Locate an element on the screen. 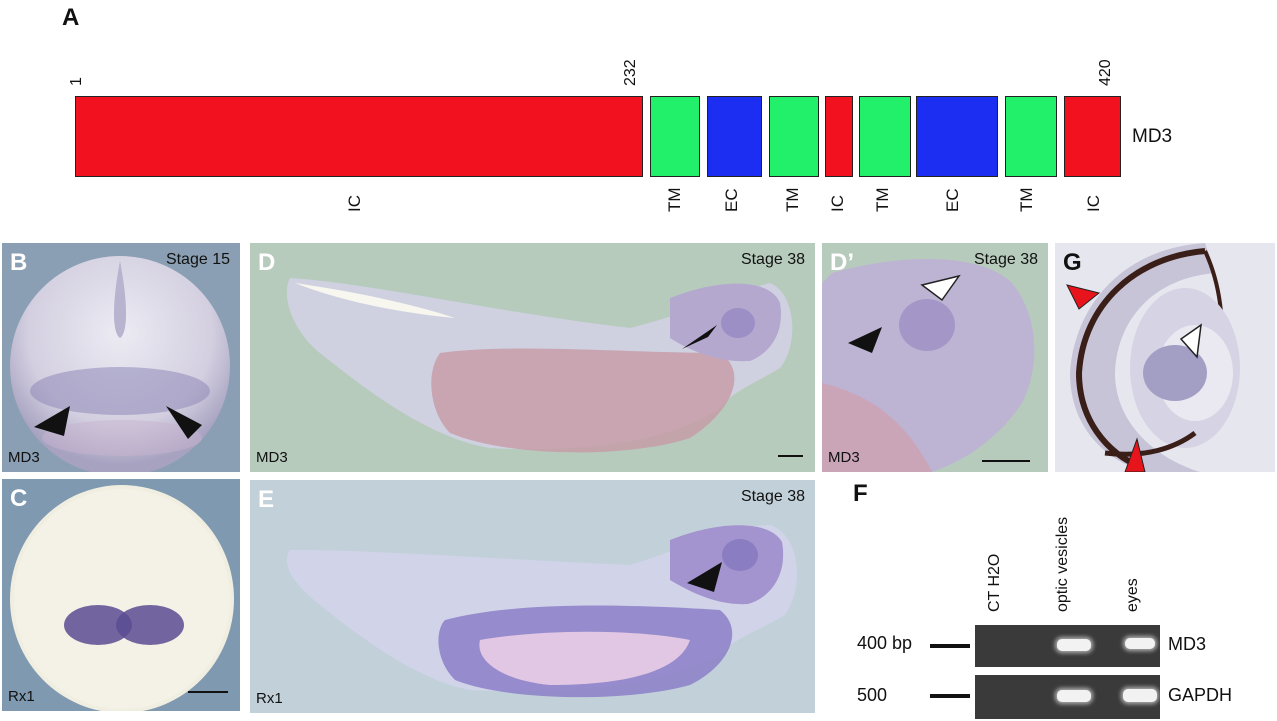  gene-label-b: MD3 is located at coordinates (24, 457).